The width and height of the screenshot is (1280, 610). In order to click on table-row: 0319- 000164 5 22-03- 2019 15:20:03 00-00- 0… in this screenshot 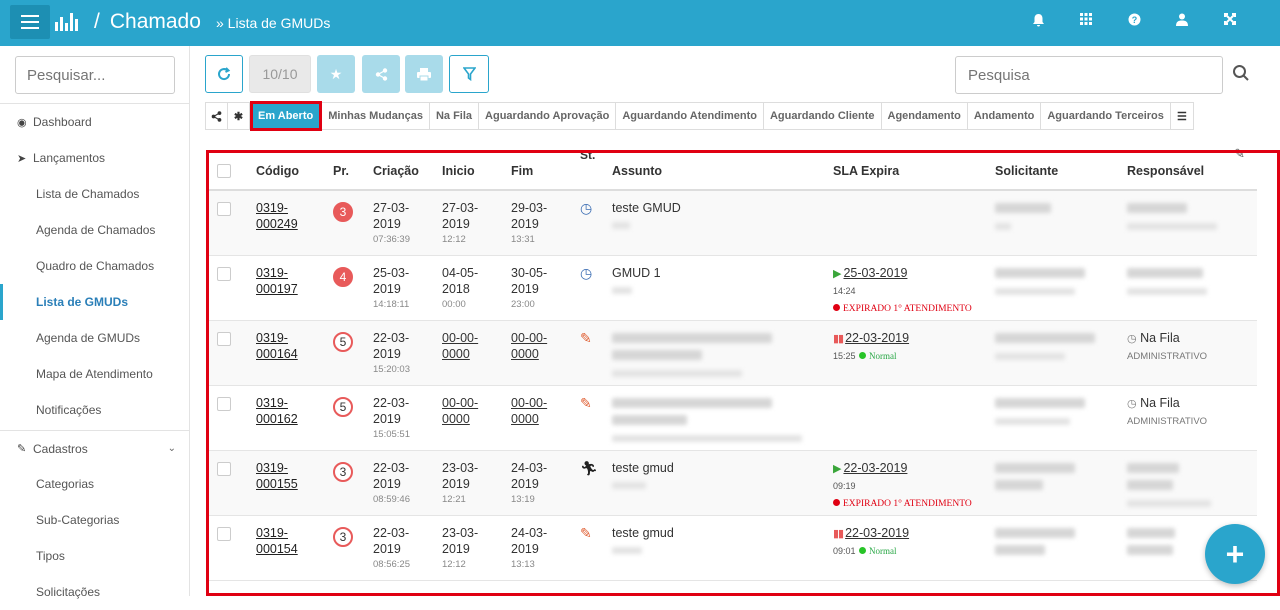, I will do `click(733, 352)`.